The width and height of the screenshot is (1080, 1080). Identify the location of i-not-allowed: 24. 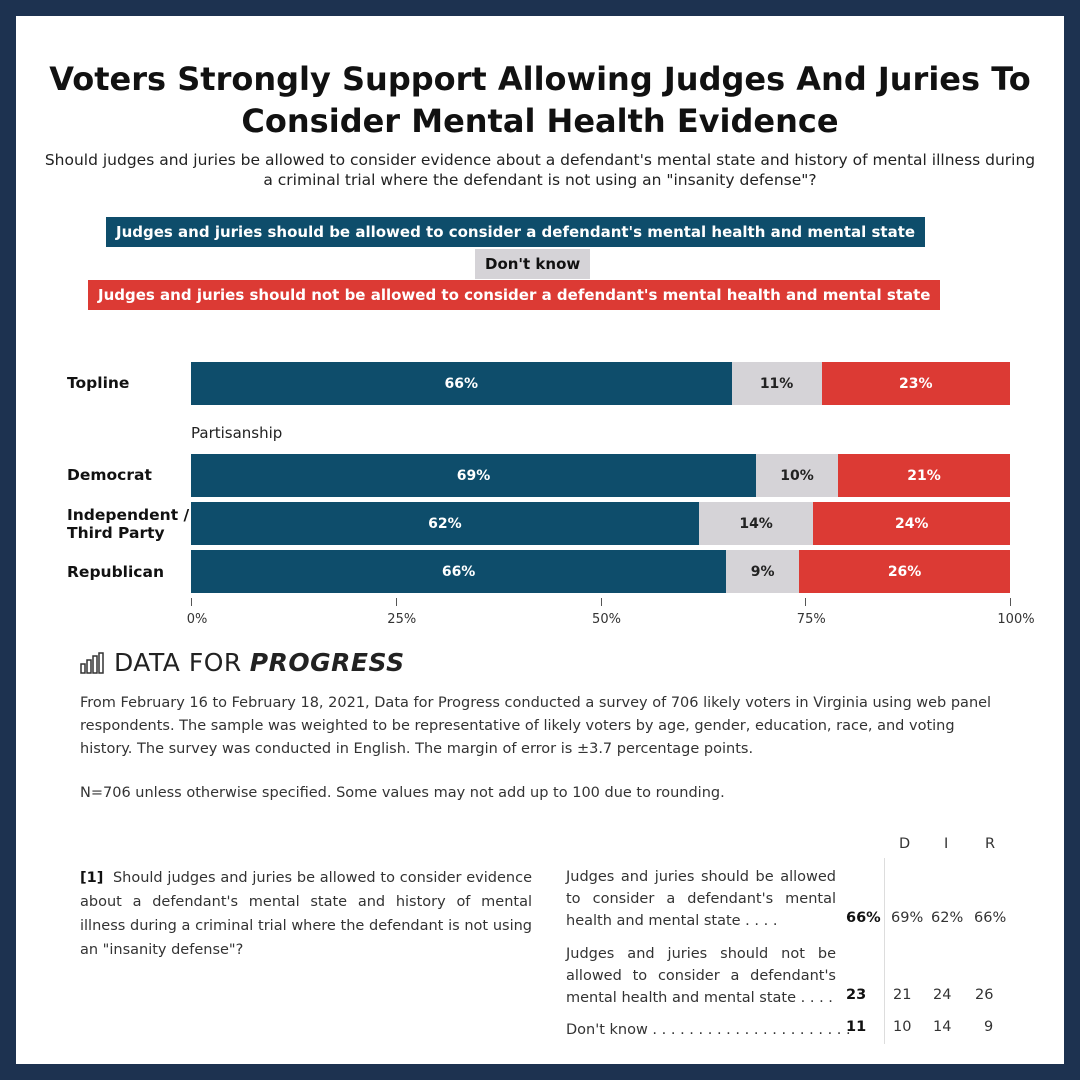
(942, 995).